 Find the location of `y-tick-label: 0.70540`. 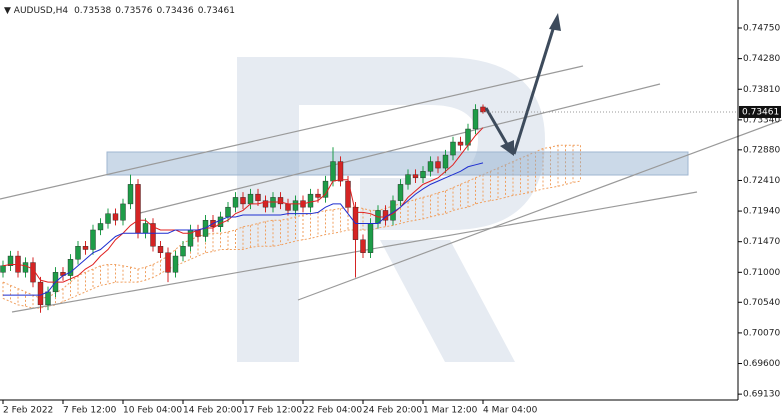

y-tick-label: 0.70540 is located at coordinates (761, 303).